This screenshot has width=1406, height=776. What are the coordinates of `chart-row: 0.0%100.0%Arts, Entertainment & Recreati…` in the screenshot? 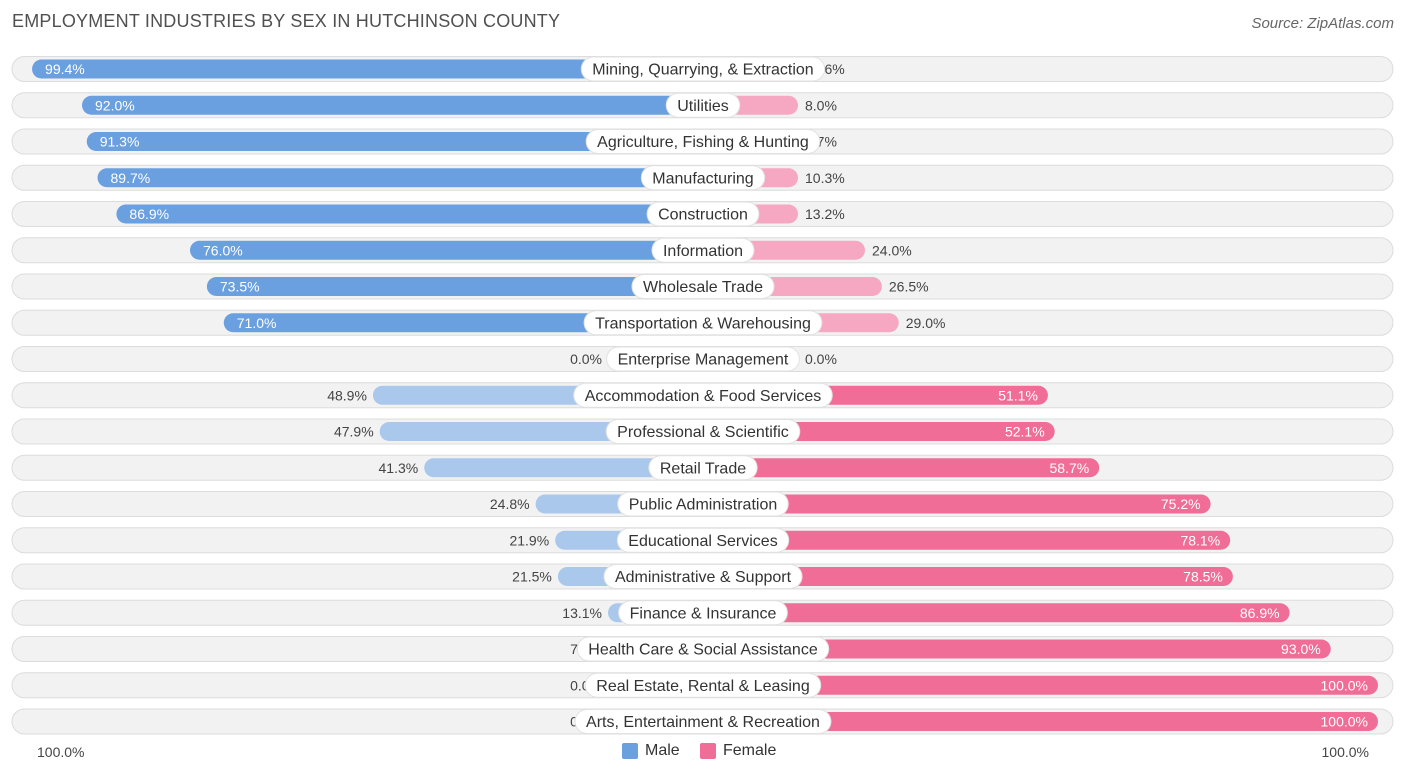 It's located at (702, 721).